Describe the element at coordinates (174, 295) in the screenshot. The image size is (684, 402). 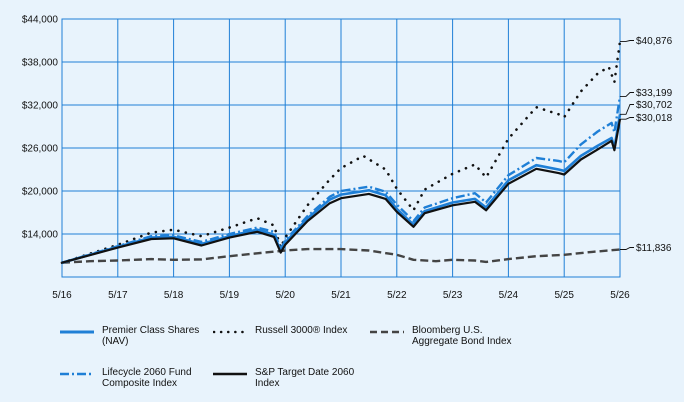
I see `x-tick-label-2: 5/18` at that location.